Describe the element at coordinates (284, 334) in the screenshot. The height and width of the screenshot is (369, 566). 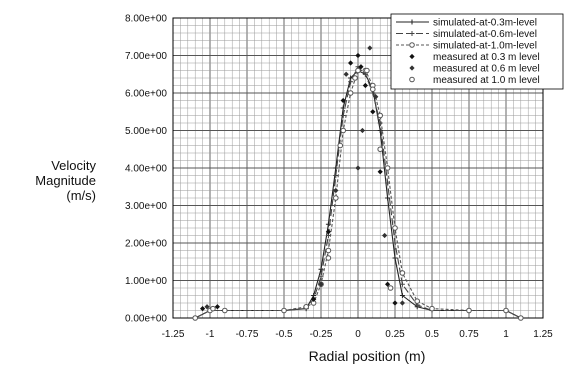
I see `x-tick-label: -0.5` at that location.